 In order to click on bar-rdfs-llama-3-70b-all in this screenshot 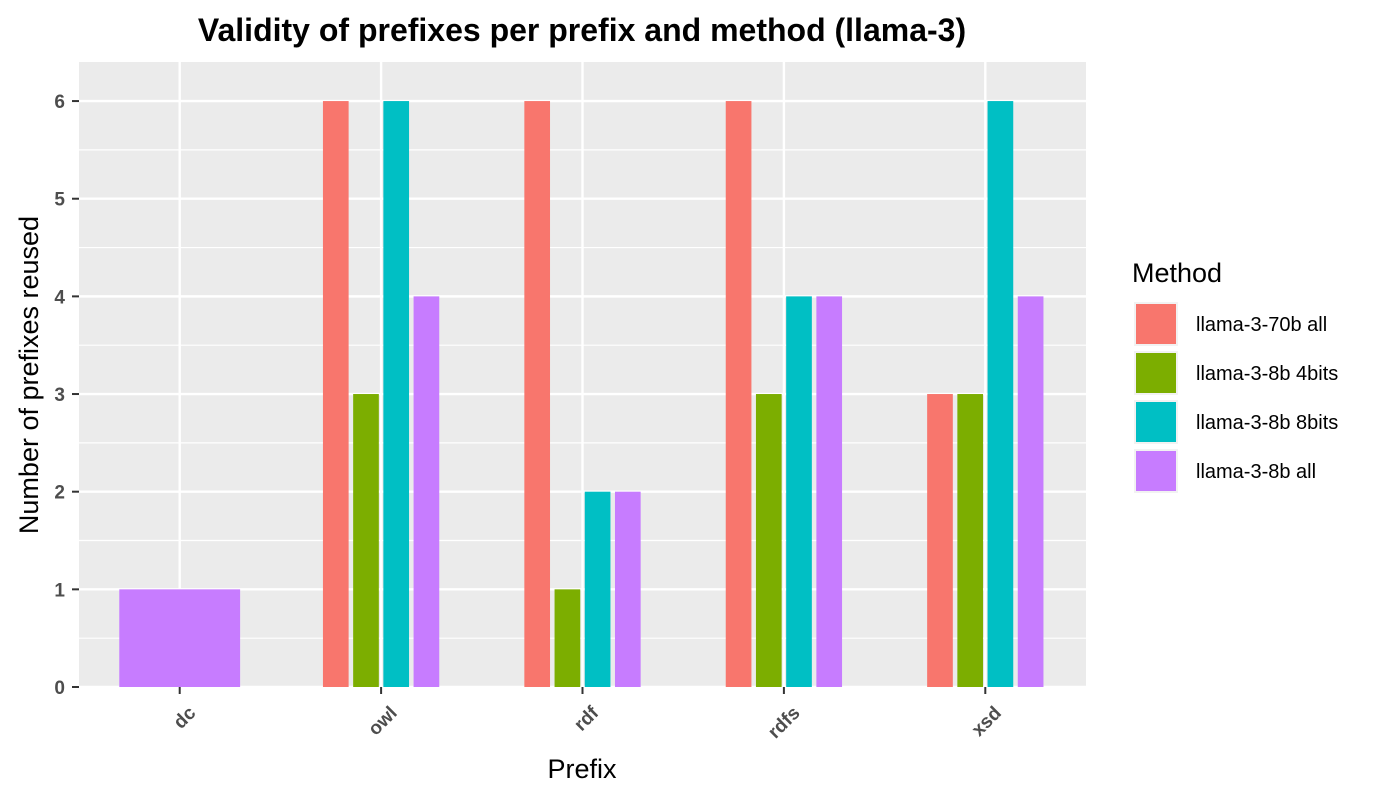, I will do `click(738, 394)`.